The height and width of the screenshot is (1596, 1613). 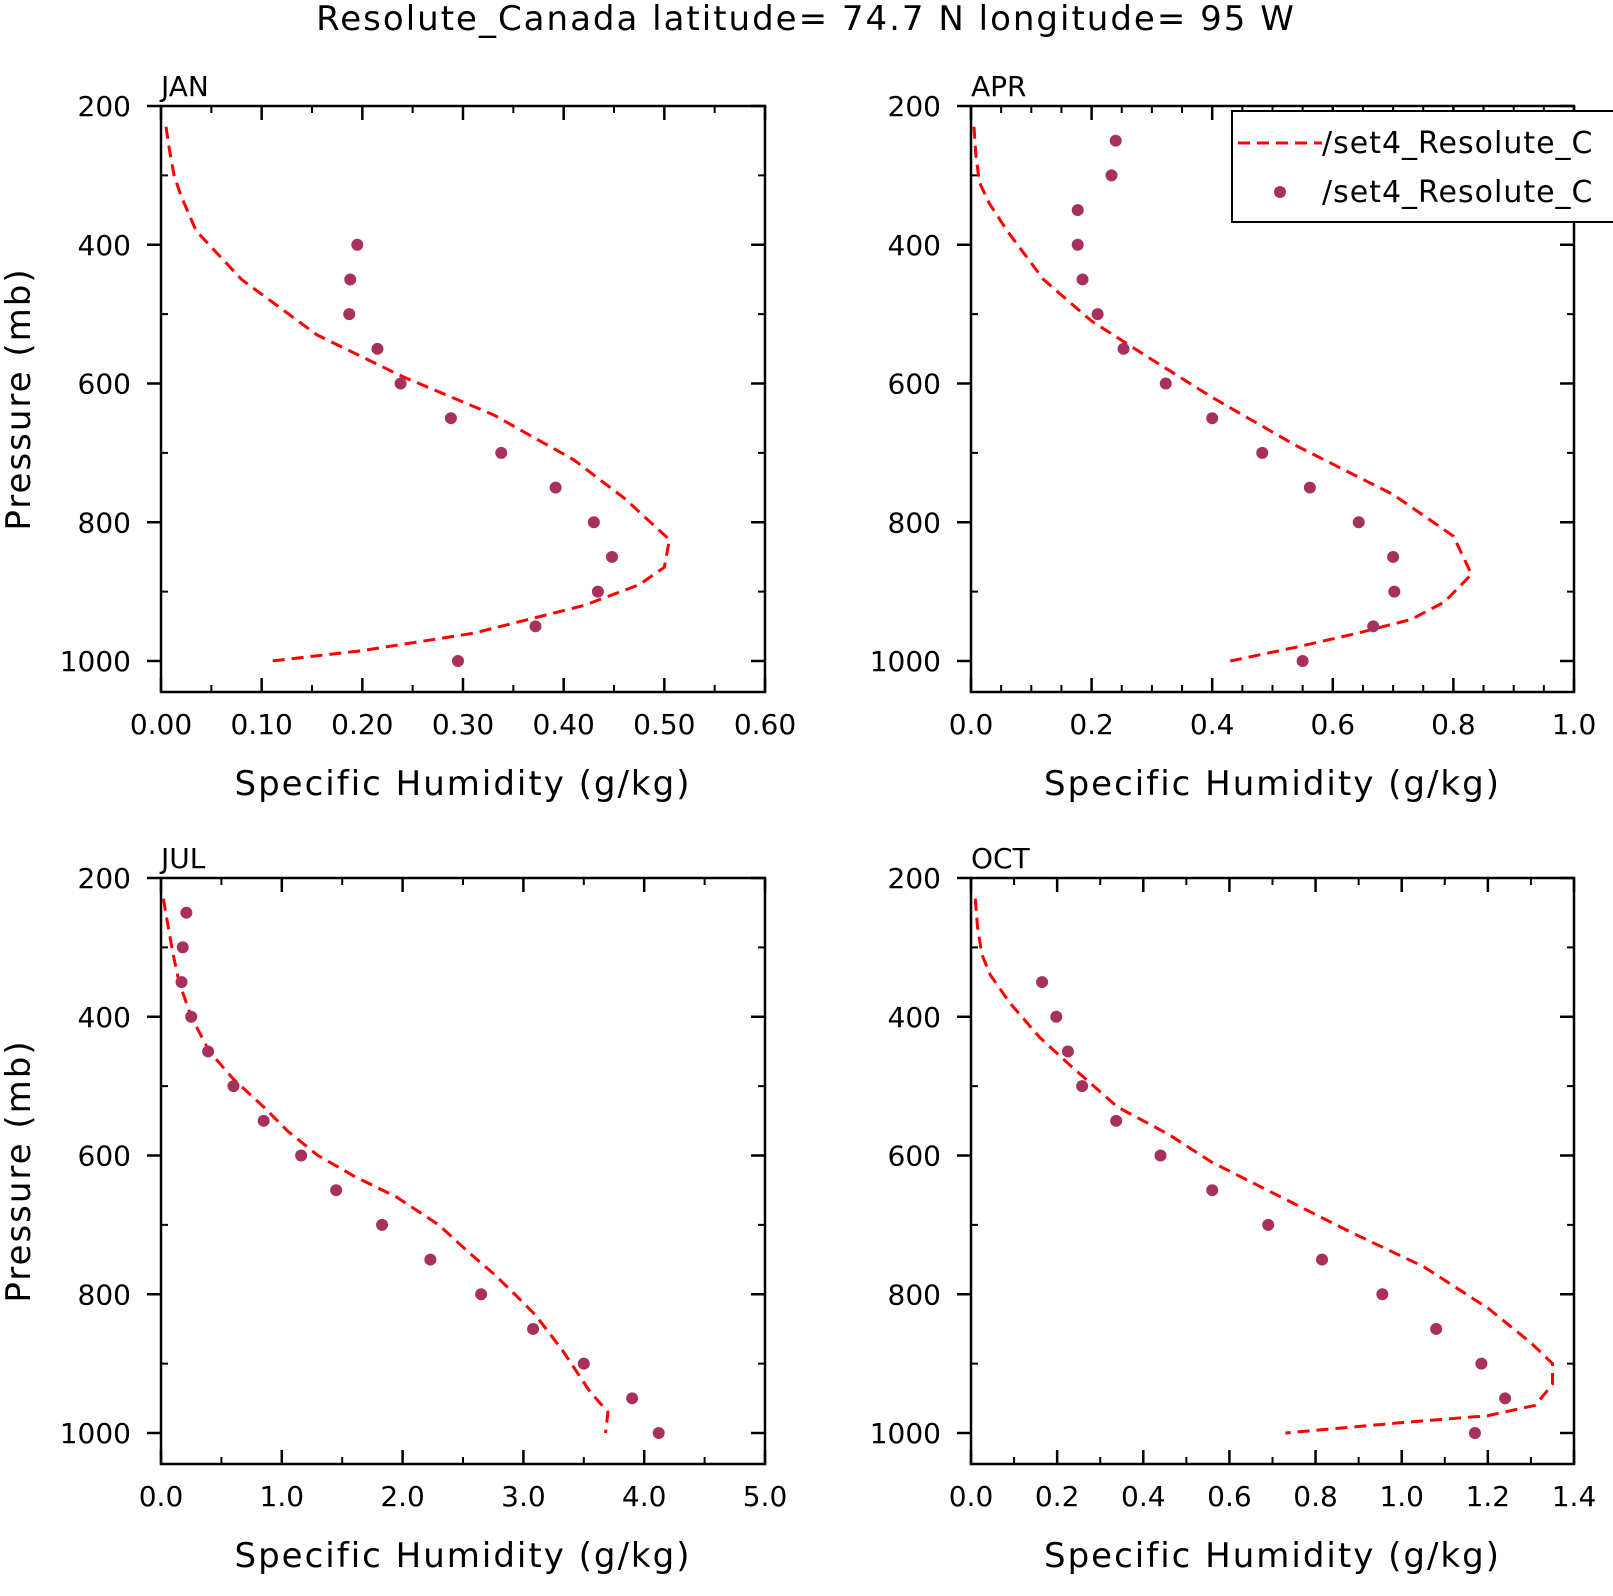 What do you see at coordinates (563, 724) in the screenshot?
I see `x-tick-label: 0.40` at bounding box center [563, 724].